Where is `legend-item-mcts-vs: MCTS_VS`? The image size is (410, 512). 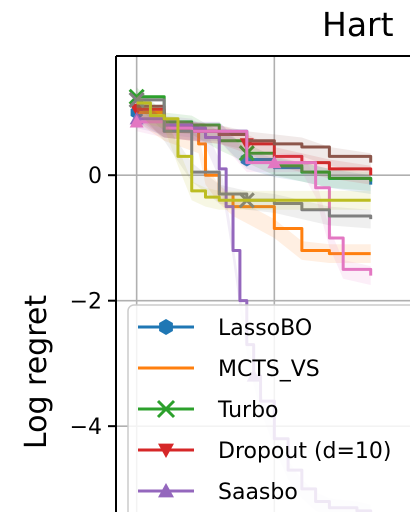
legend-item-mcts-vs: MCTS_VS is located at coordinates (229, 369).